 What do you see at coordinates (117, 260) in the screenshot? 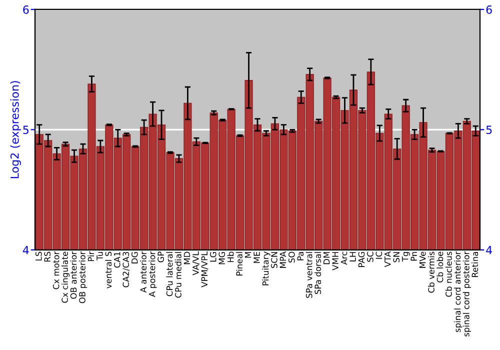
I see `x-tick-label: CA1` at bounding box center [117, 260].